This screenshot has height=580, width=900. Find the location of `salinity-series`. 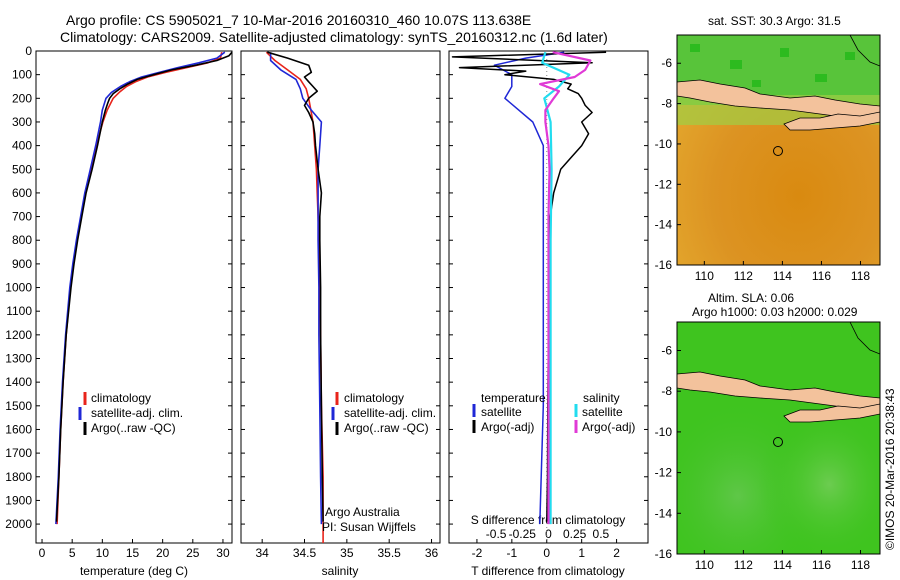

salinity-series is located at coordinates (294, 297).